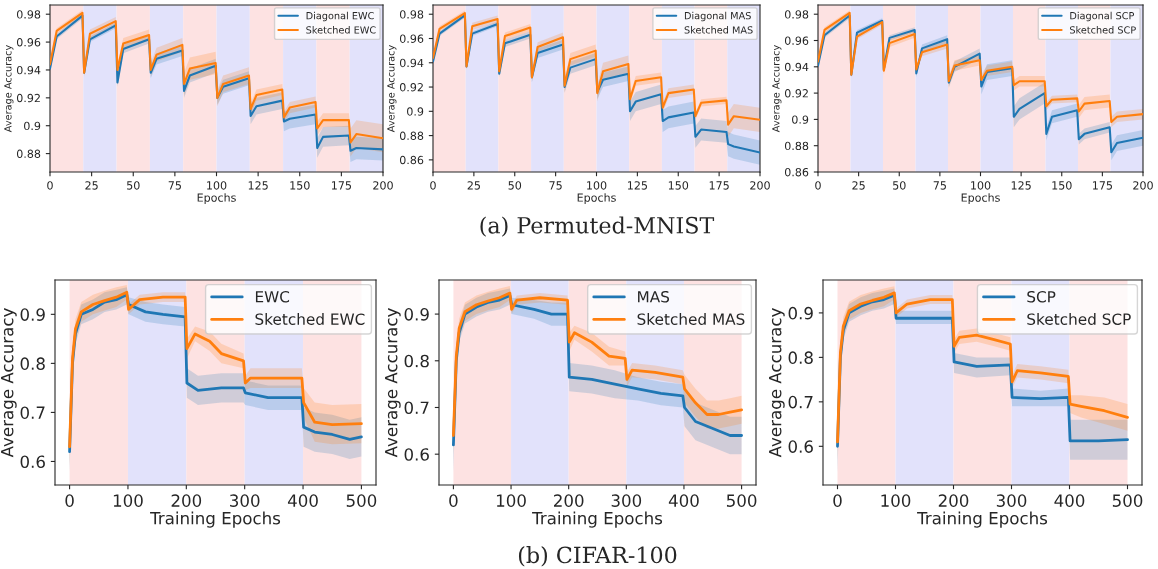  Describe the element at coordinates (340, 16) in the screenshot. I see `legend-label: Diagonal EWC` at that location.